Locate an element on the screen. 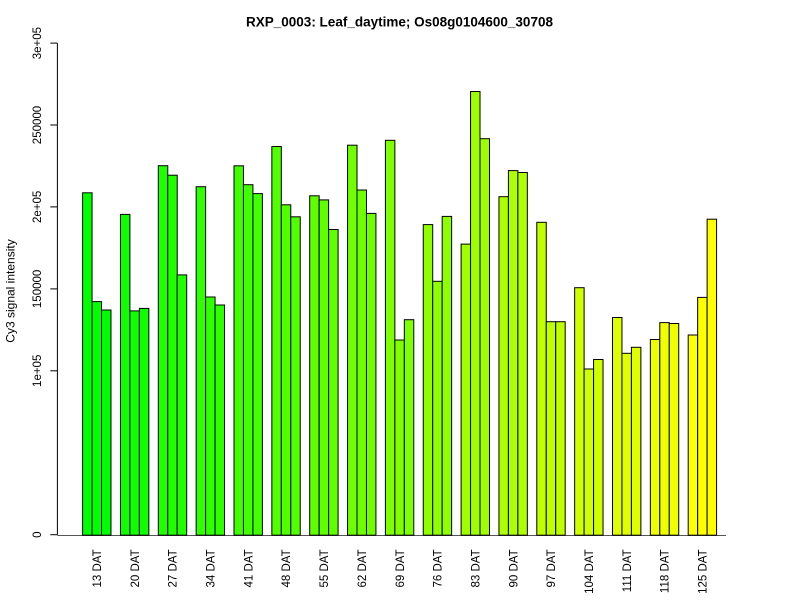 The height and width of the screenshot is (605, 800). svg-text: 27 DAT is located at coordinates (174, 568).